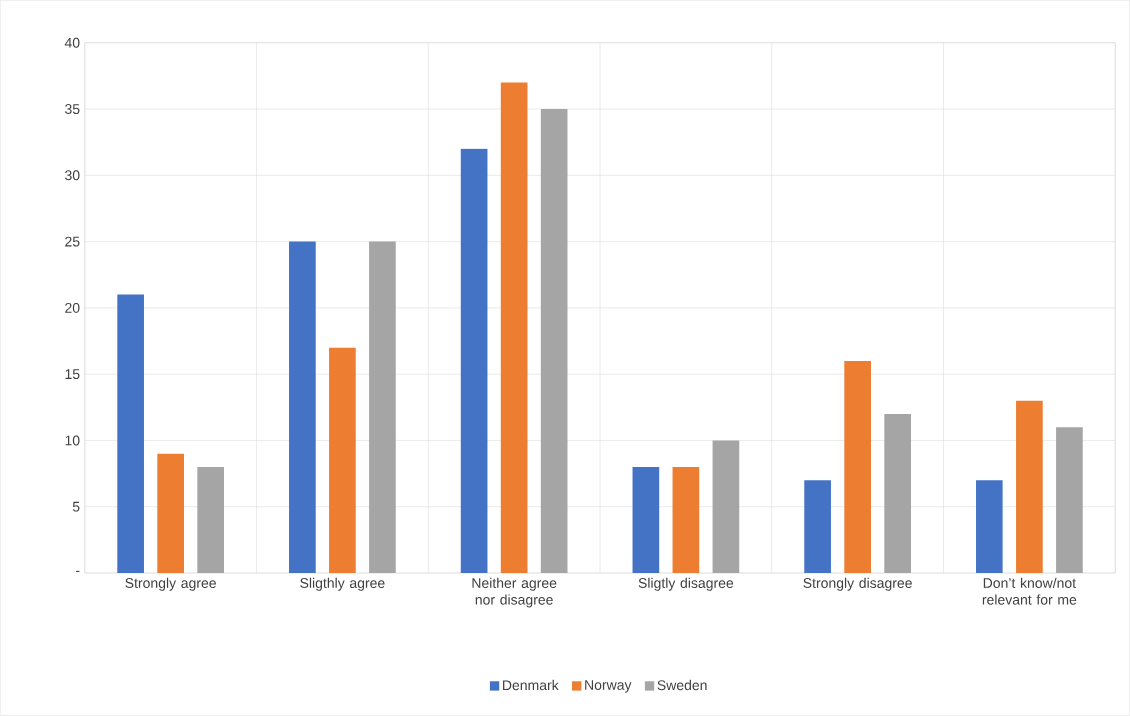 This screenshot has height=716, width=1130. What do you see at coordinates (72, 175) in the screenshot?
I see `y-tick-label: 30` at bounding box center [72, 175].